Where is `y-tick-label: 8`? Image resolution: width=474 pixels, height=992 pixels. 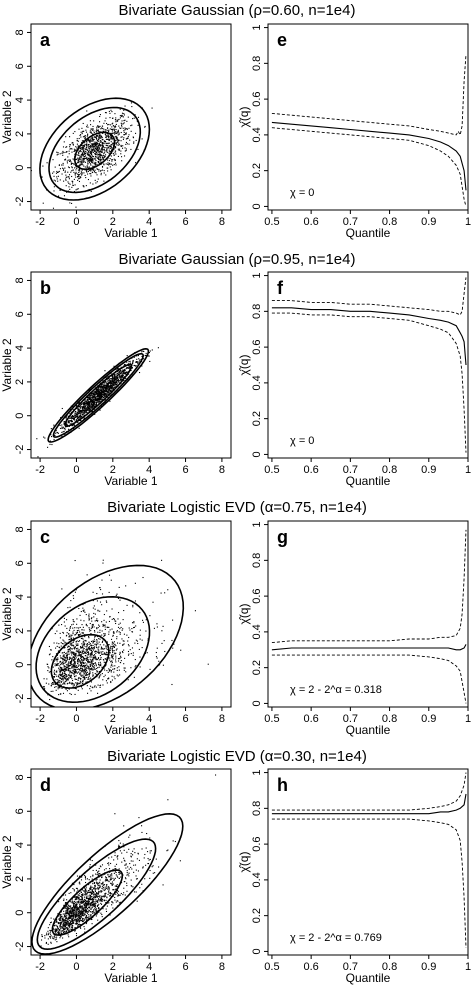
y-tick-label: 8 is located at coordinates (20, 32).